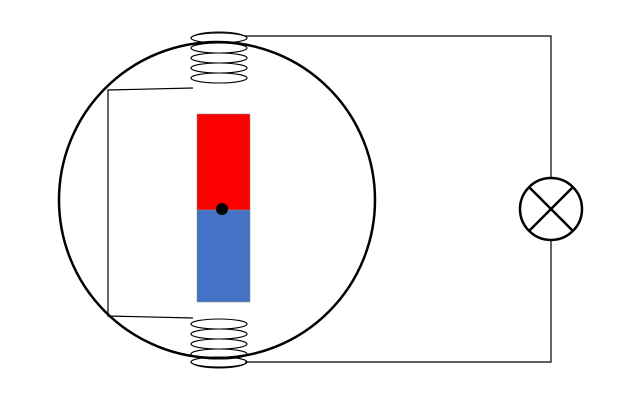  Describe the element at coordinates (219, 343) in the screenshot. I see `bottom-coil` at that location.